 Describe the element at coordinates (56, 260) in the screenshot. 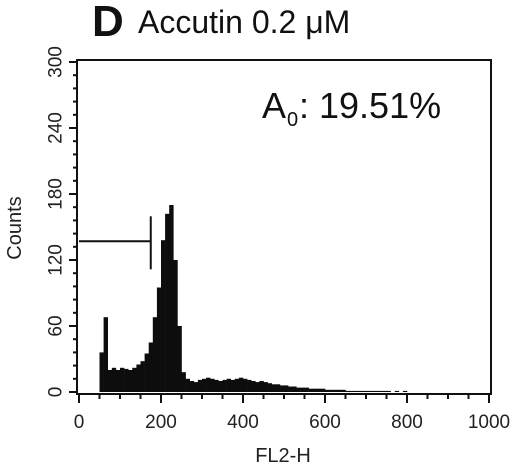

I see `y-tick-label: 120` at that location.